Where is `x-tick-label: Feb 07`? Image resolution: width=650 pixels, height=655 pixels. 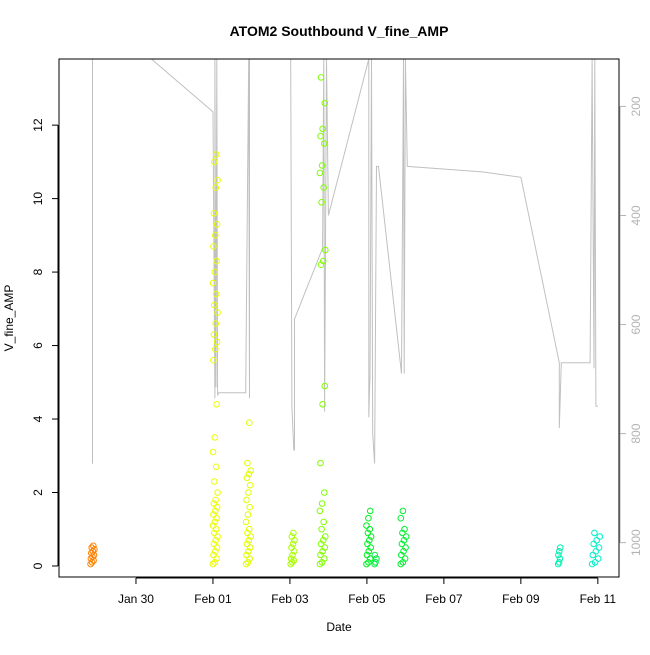
x-tick-label: Feb 07 is located at coordinates (444, 599).